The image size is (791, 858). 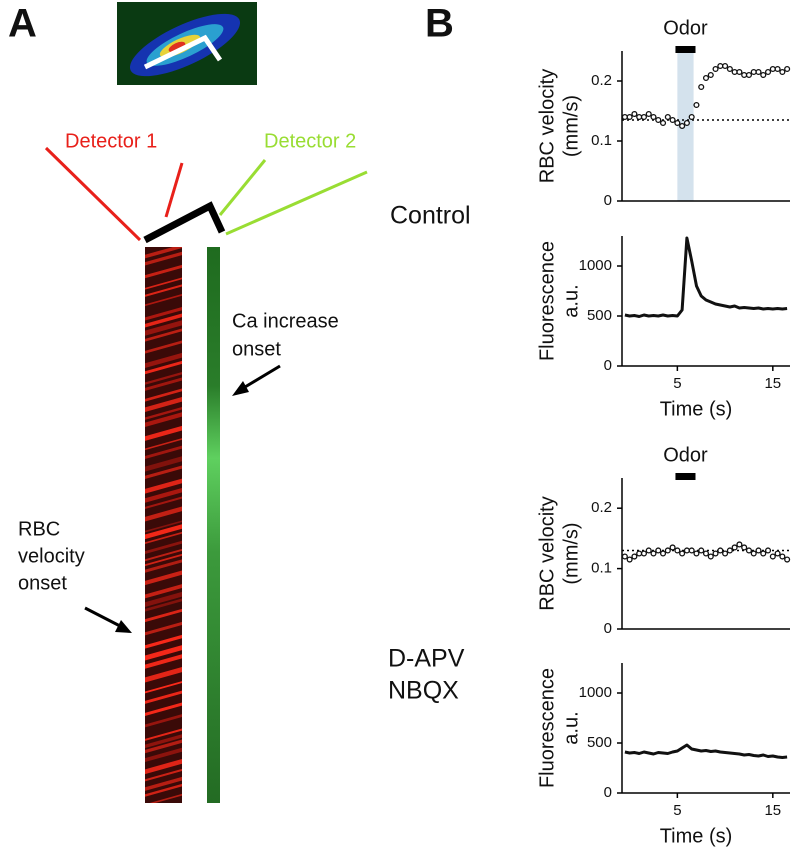 What do you see at coordinates (213, 525) in the screenshot?
I see `line-scan-green` at bounding box center [213, 525].